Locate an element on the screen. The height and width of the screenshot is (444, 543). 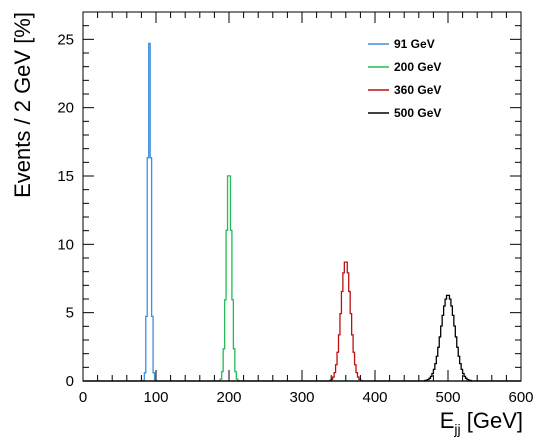
x-tick-label: 400 is located at coordinates (374, 397).